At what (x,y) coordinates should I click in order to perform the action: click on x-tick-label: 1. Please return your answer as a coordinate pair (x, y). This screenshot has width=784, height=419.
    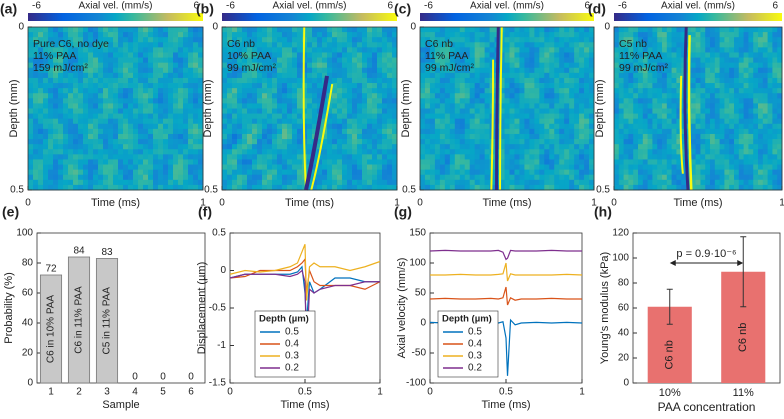
    Looking at the image, I should click on (582, 392).